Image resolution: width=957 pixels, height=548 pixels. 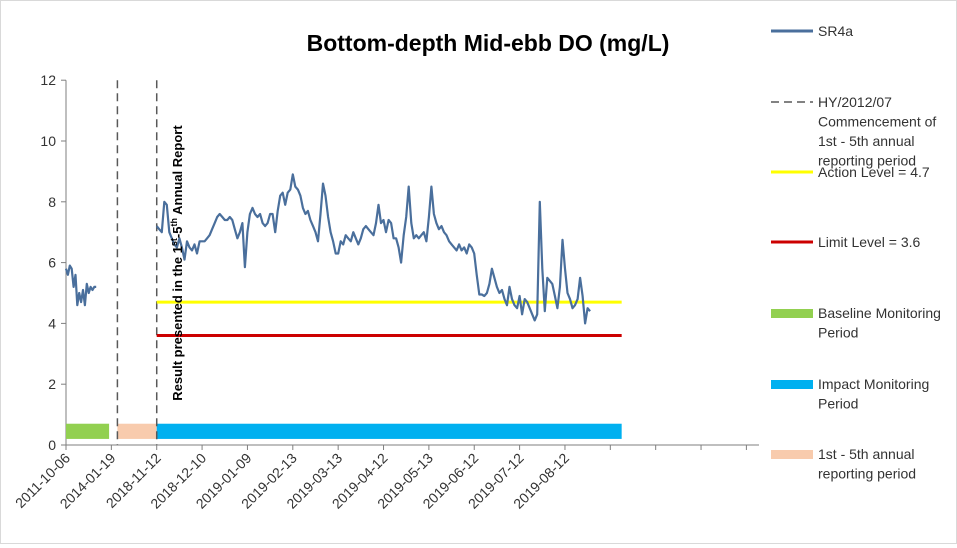 I want to click on y-tick-label: 8, so click(x=52, y=202).